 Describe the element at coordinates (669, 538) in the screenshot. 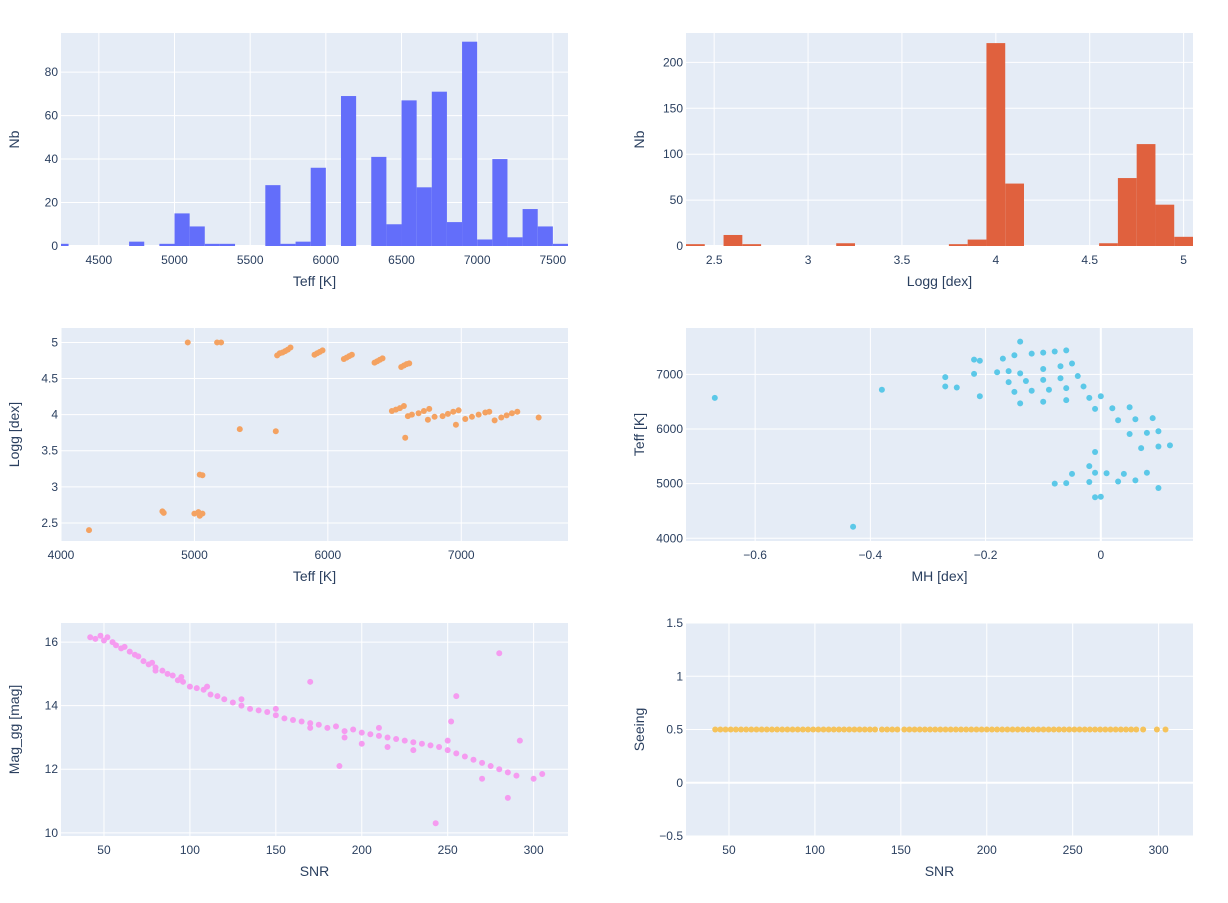

I see `y-tick-label: 4000` at that location.